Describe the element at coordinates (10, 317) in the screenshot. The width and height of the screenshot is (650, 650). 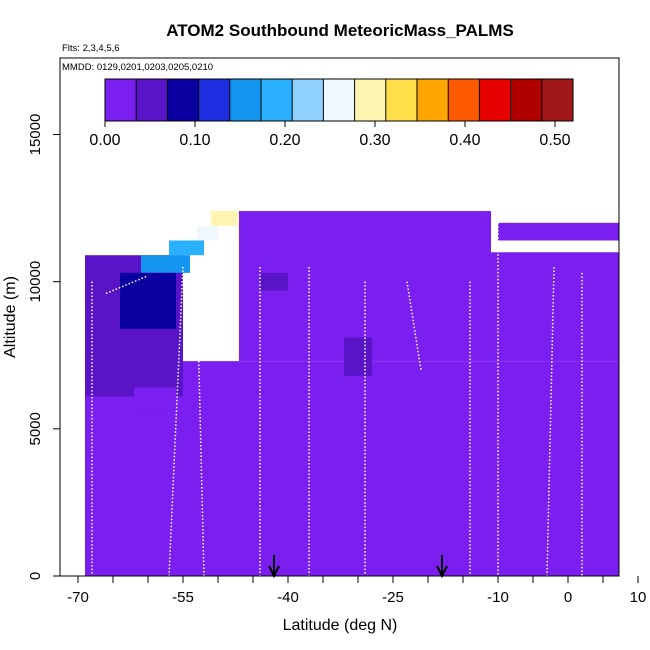
I see `y-axis-title: Altitude (m)` at that location.